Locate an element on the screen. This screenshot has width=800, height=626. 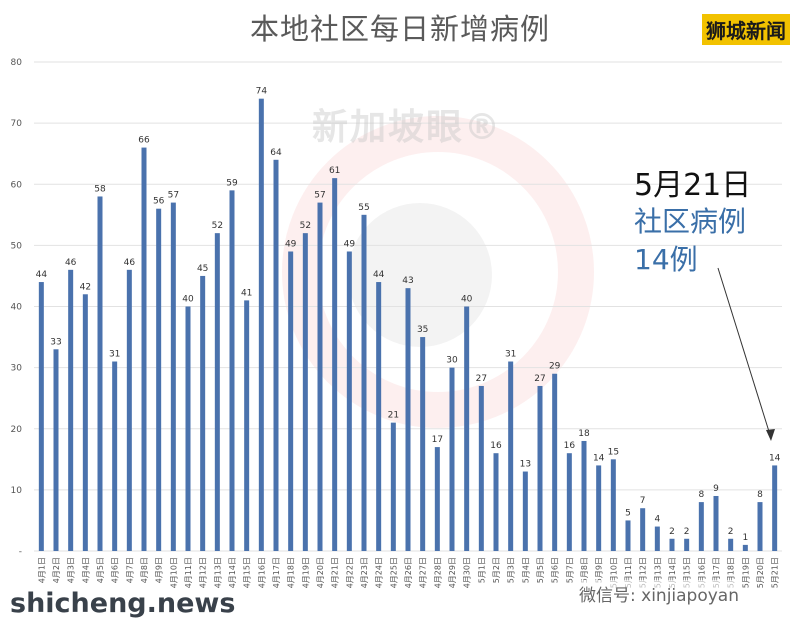
annotation-arrow-head is located at coordinates (770, 435).